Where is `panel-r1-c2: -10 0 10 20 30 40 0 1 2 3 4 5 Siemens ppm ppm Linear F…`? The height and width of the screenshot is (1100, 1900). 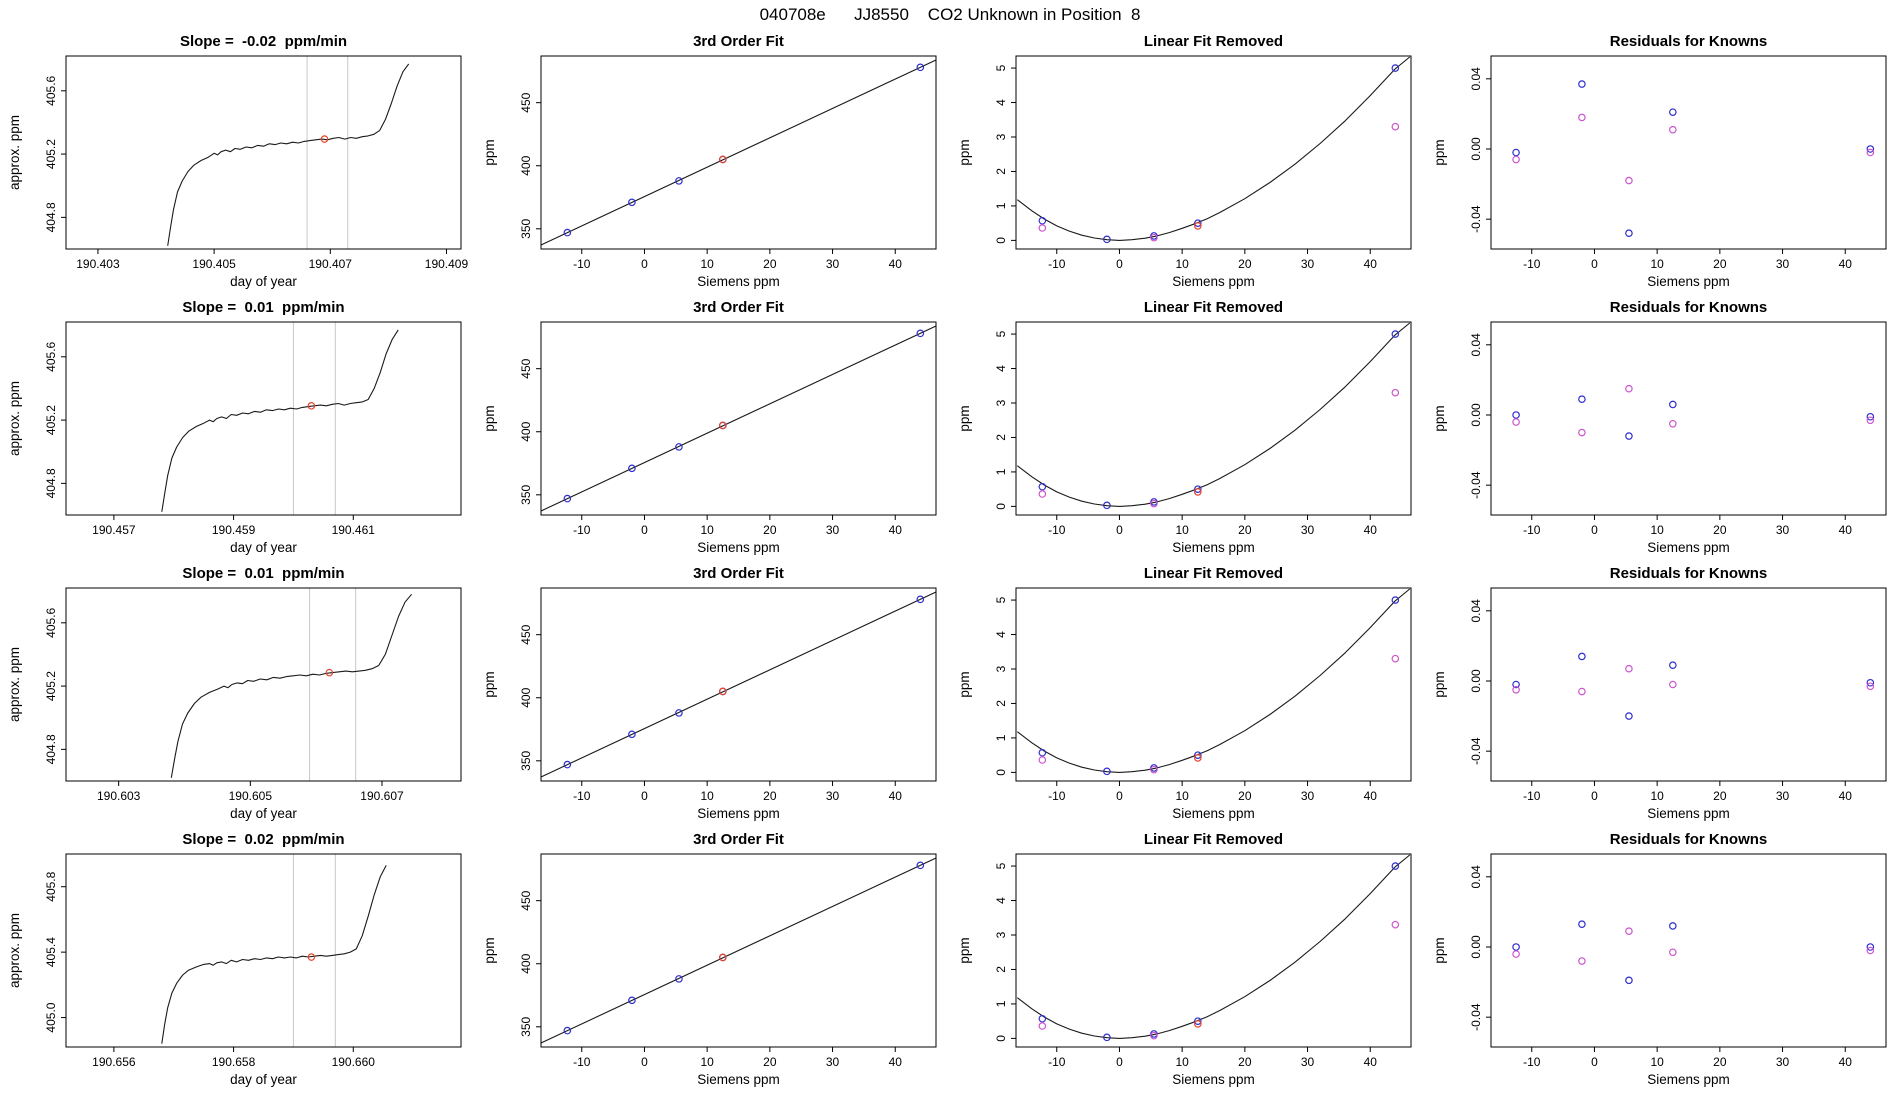
panel-r1-c2: -10 0 10 20 30 40 0 1 2 3 4 5 Siemens ppm ppm Linear F… is located at coordinates (1187, 429).